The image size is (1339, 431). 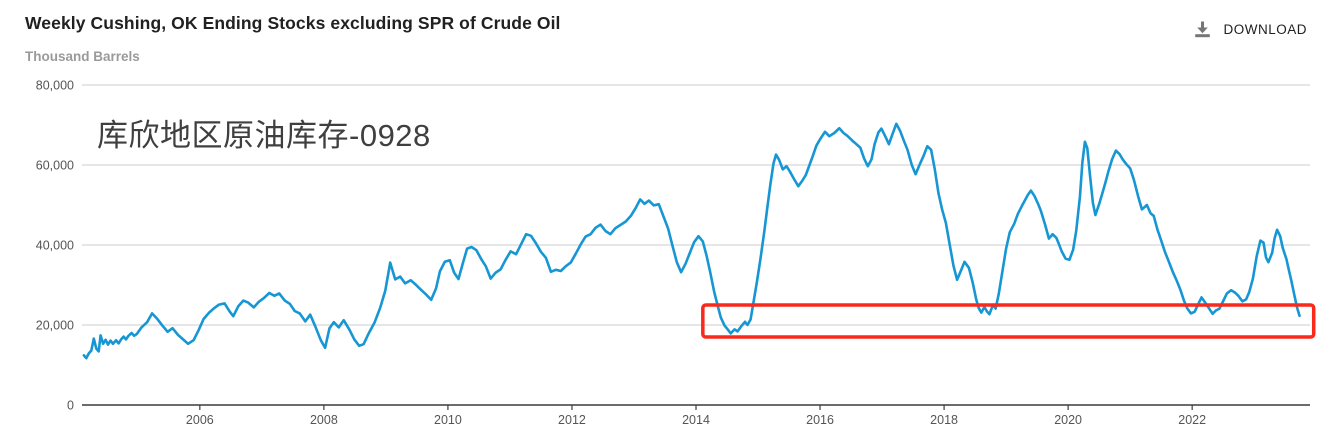 What do you see at coordinates (55, 246) in the screenshot?
I see `y-tick-label: 40,000` at bounding box center [55, 246].